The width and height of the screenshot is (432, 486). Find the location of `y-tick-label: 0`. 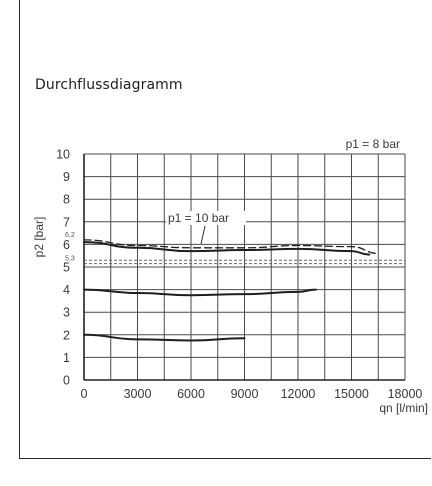

y-tick-label: 0 is located at coordinates (66, 381).